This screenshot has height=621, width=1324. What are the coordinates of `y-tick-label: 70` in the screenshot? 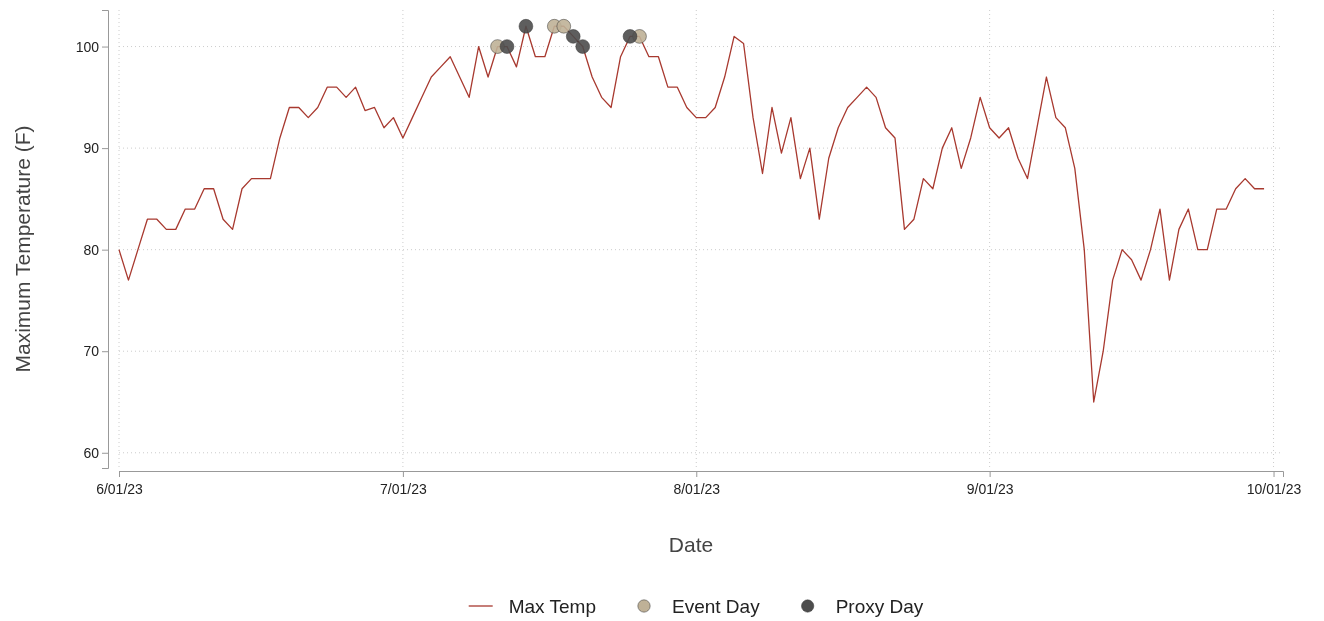 It's located at (91, 351).